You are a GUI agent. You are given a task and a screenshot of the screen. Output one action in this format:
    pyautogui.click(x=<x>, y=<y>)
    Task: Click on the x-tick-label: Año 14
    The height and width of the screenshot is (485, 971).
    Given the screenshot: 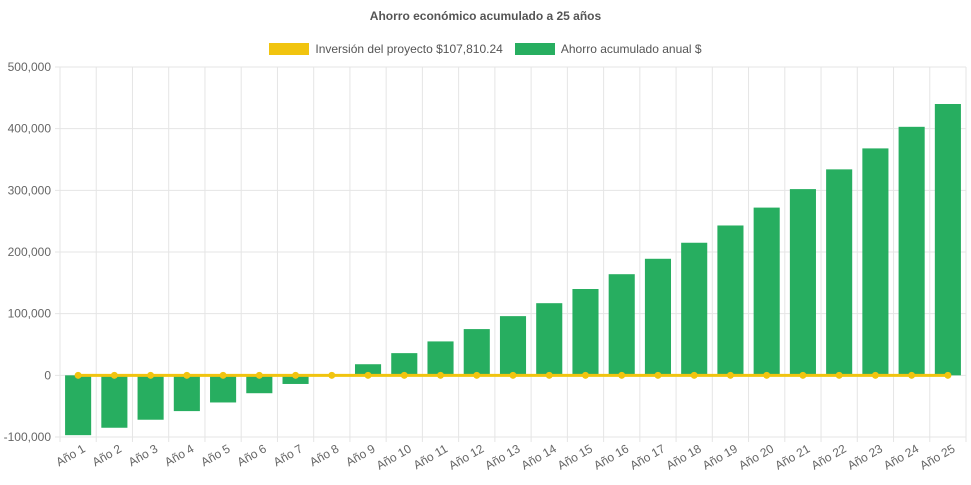 What is the action you would take?
    pyautogui.click(x=539, y=456)
    